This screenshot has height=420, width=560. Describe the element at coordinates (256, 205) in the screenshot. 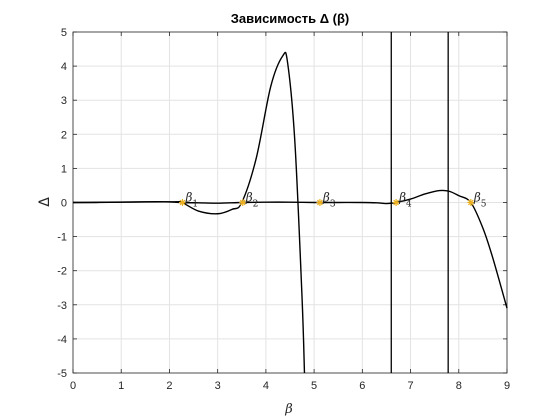

I see `root-label-subscript: 2` at that location.